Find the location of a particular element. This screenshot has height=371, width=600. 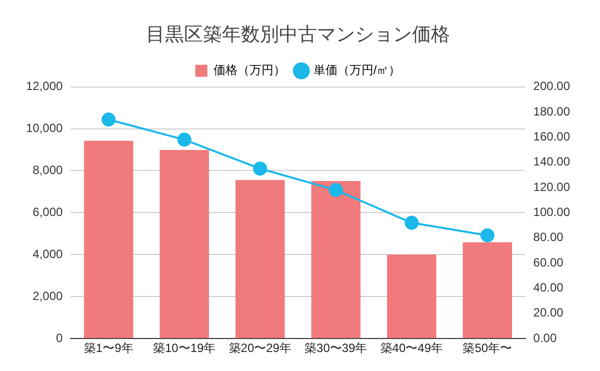

x-tick-label: 築30〜39年 is located at coordinates (336, 348).